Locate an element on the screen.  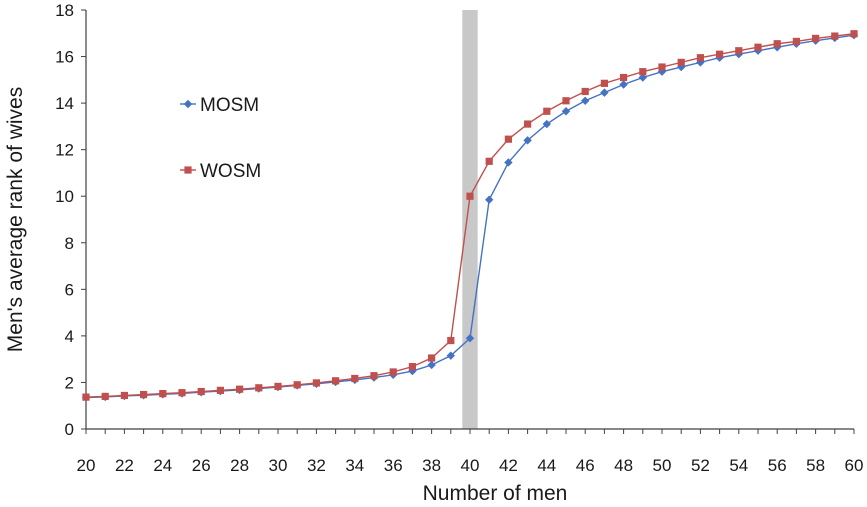
legend-label: MOSM is located at coordinates (229, 105).